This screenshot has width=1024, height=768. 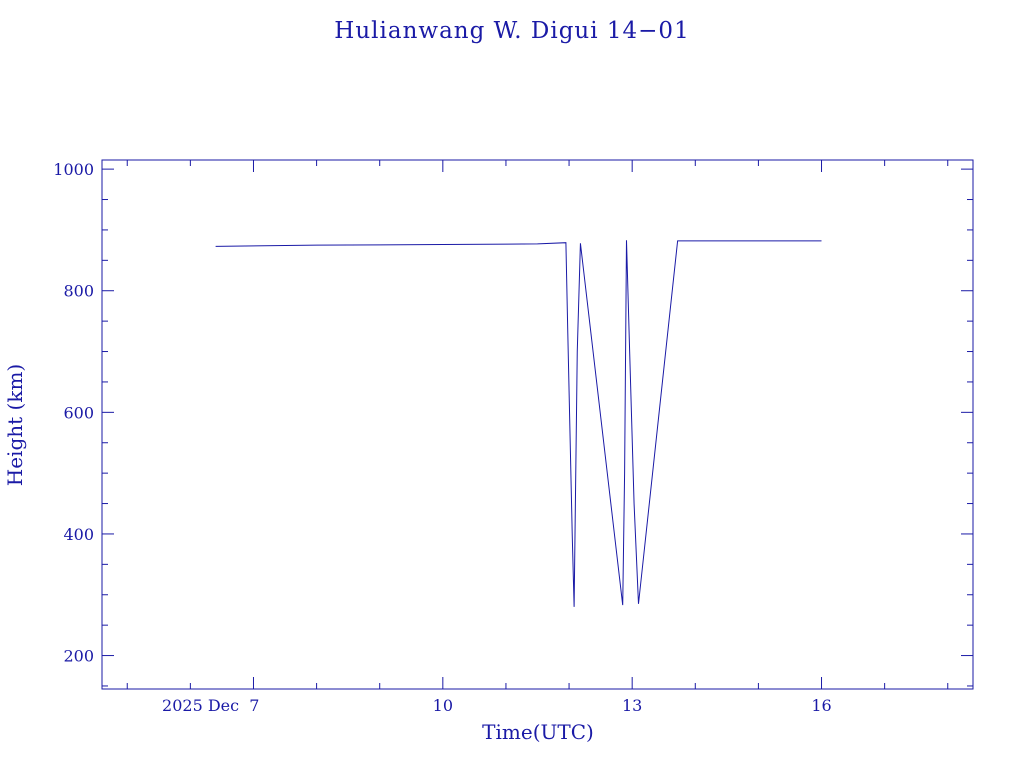 What do you see at coordinates (15, 425) in the screenshot?
I see `y-axis-title: Height (km)` at bounding box center [15, 425].